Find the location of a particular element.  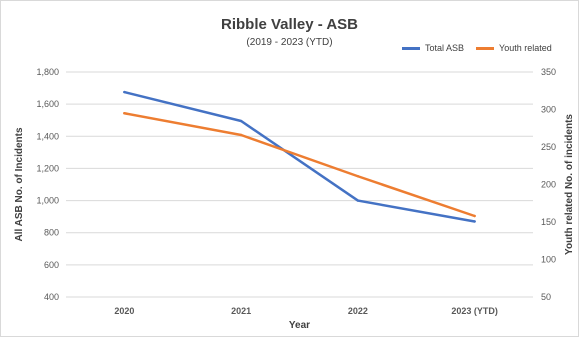

y2-tick-label: 150 is located at coordinates (548, 222).